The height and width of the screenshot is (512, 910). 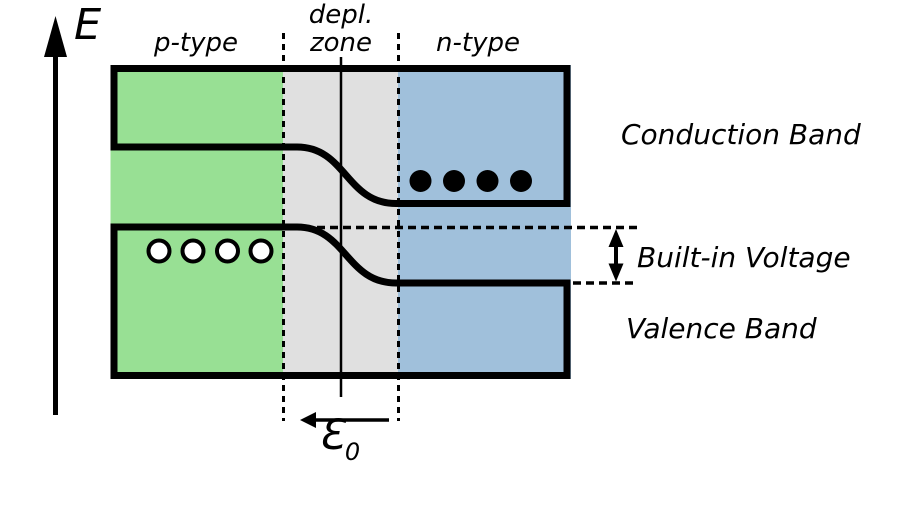 I want to click on energy-axis-label: E, so click(x=88, y=25).